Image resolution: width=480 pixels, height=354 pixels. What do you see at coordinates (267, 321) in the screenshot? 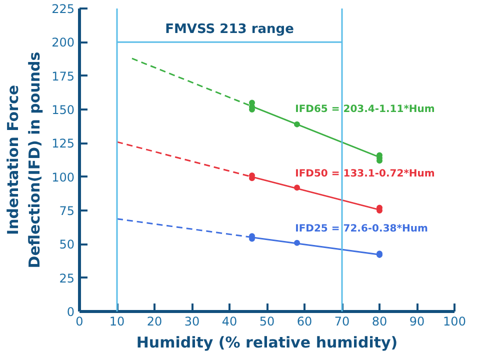
I see `x-tick-label: 50` at bounding box center [267, 321].